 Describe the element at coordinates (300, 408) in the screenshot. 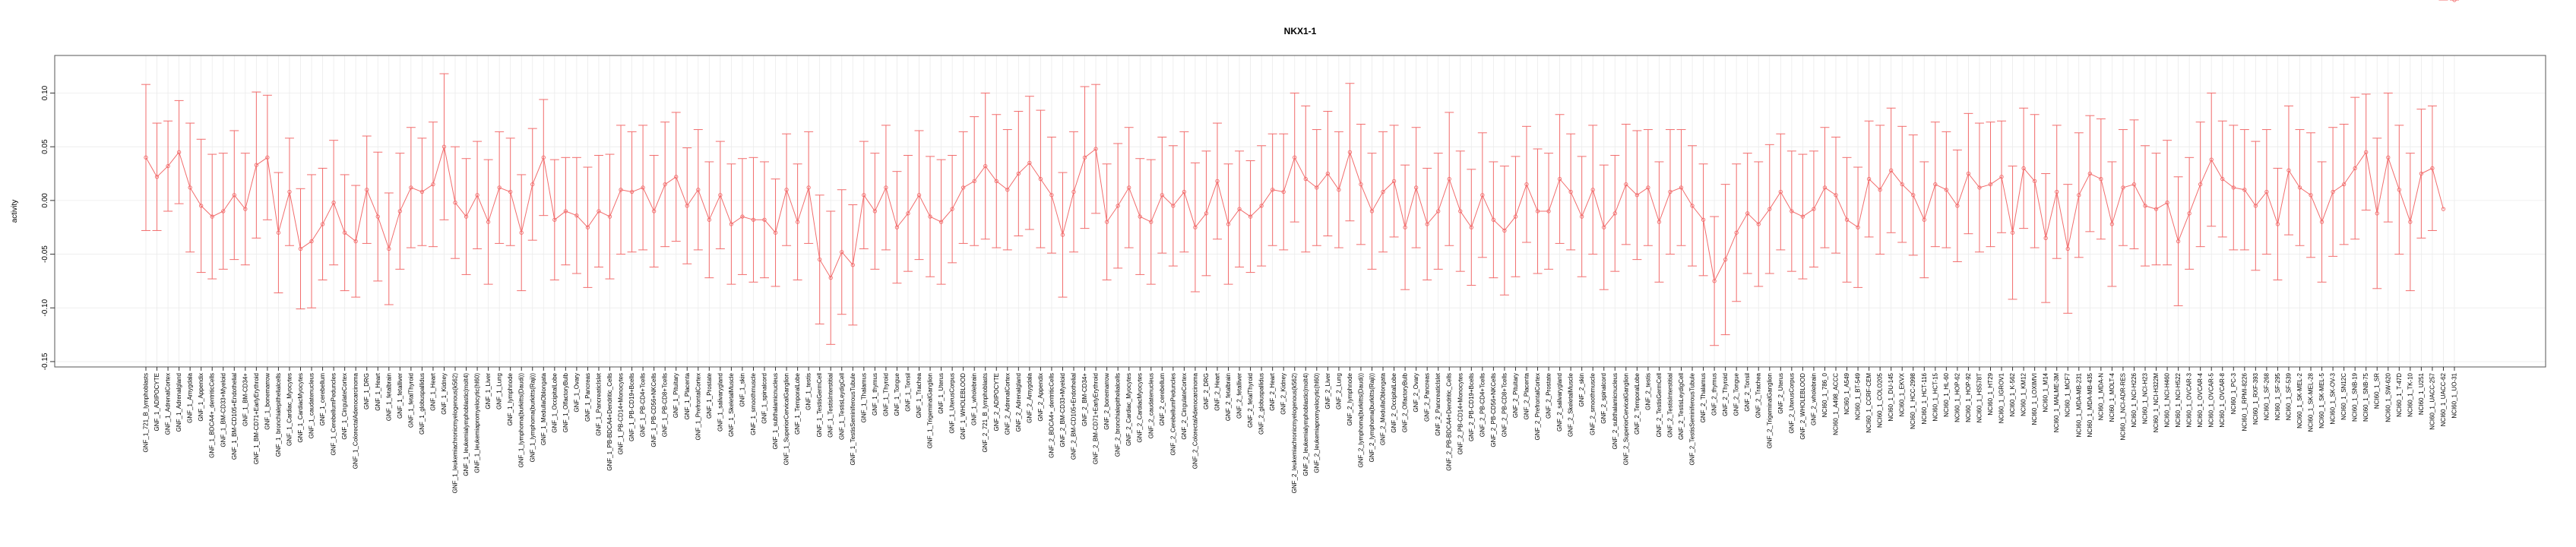

I see `x-tick-label: GNF_1_CardiacMyocytes` at that location.